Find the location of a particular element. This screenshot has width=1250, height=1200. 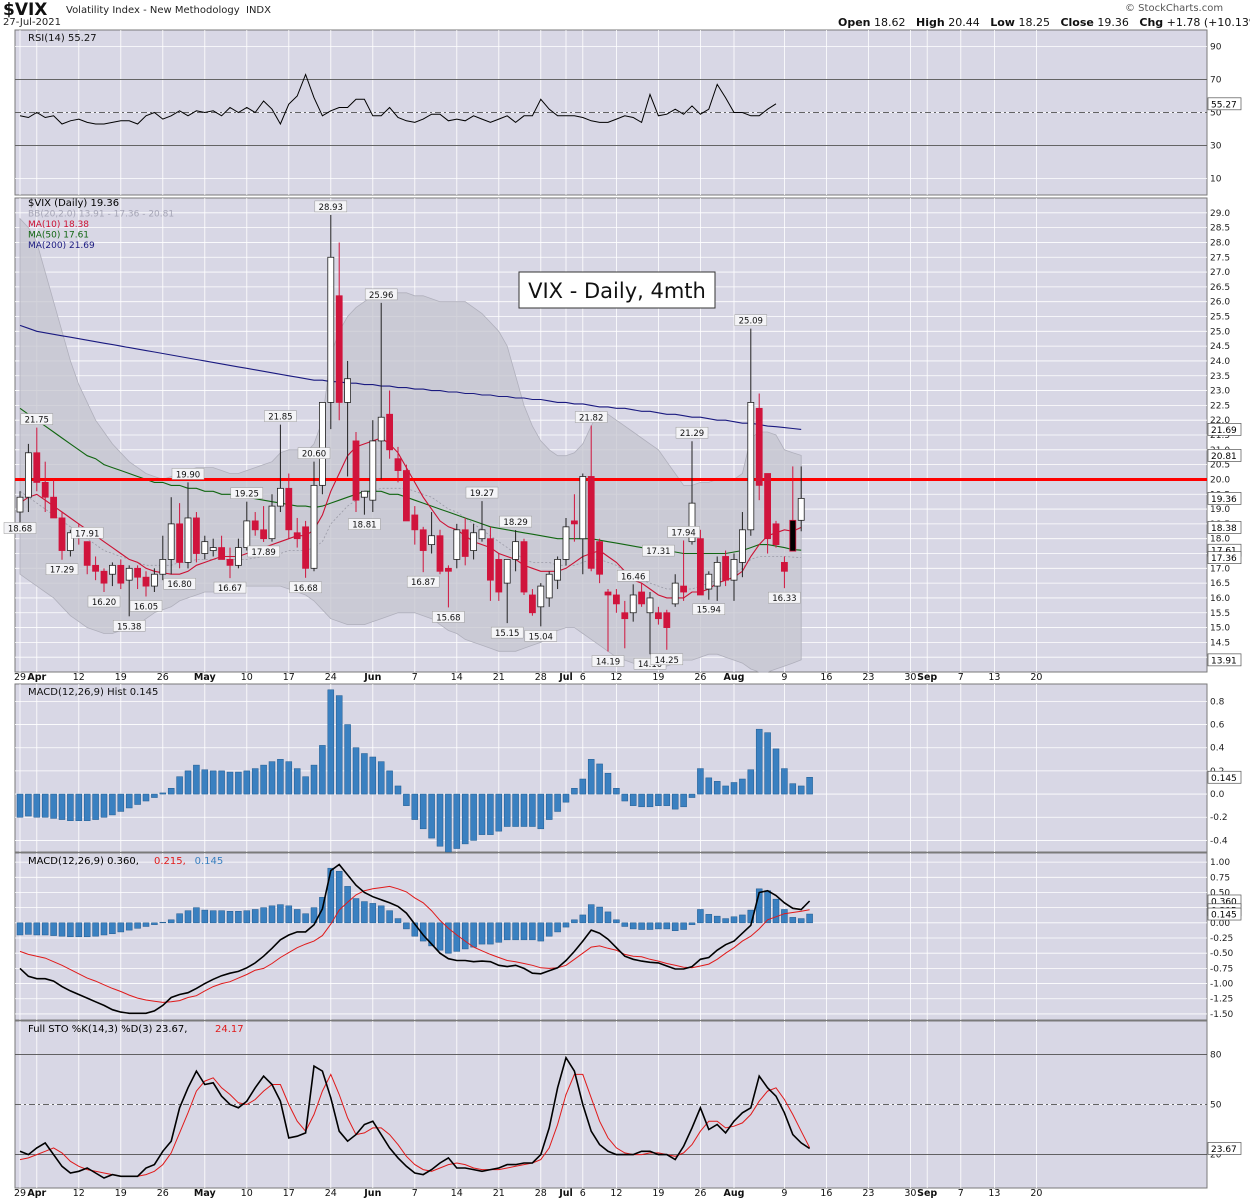

x-axis-label: 12 is located at coordinates (79, 1193).